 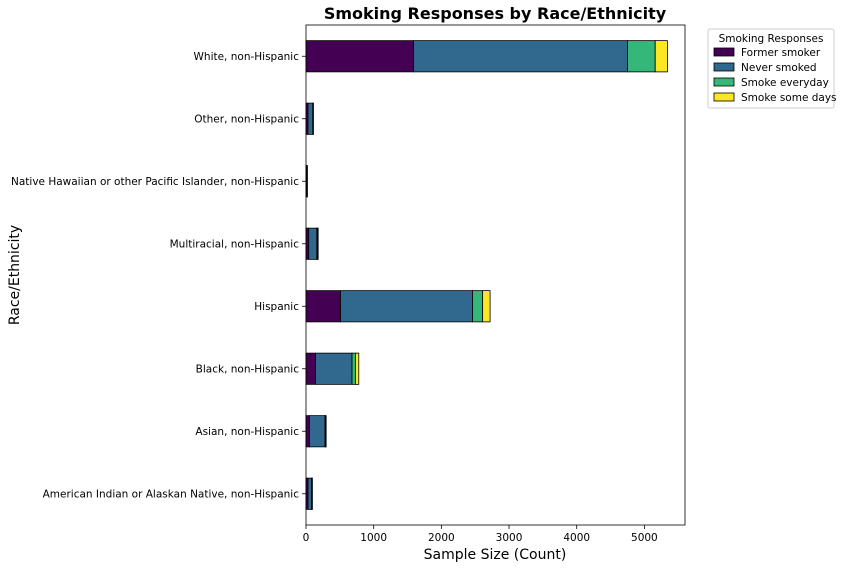 What do you see at coordinates (246, 119) in the screenshot?
I see `y-tick-label: Other, non-Hispanic` at bounding box center [246, 119].